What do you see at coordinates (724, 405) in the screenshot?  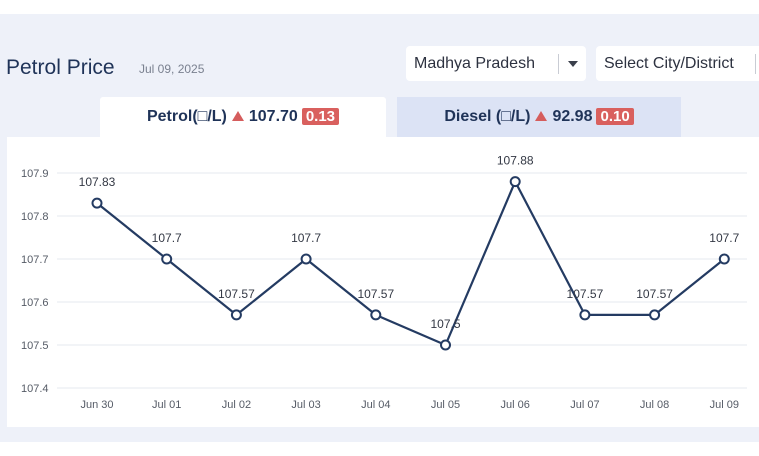 I see `x-tick-label: Jul 09` at bounding box center [724, 405].